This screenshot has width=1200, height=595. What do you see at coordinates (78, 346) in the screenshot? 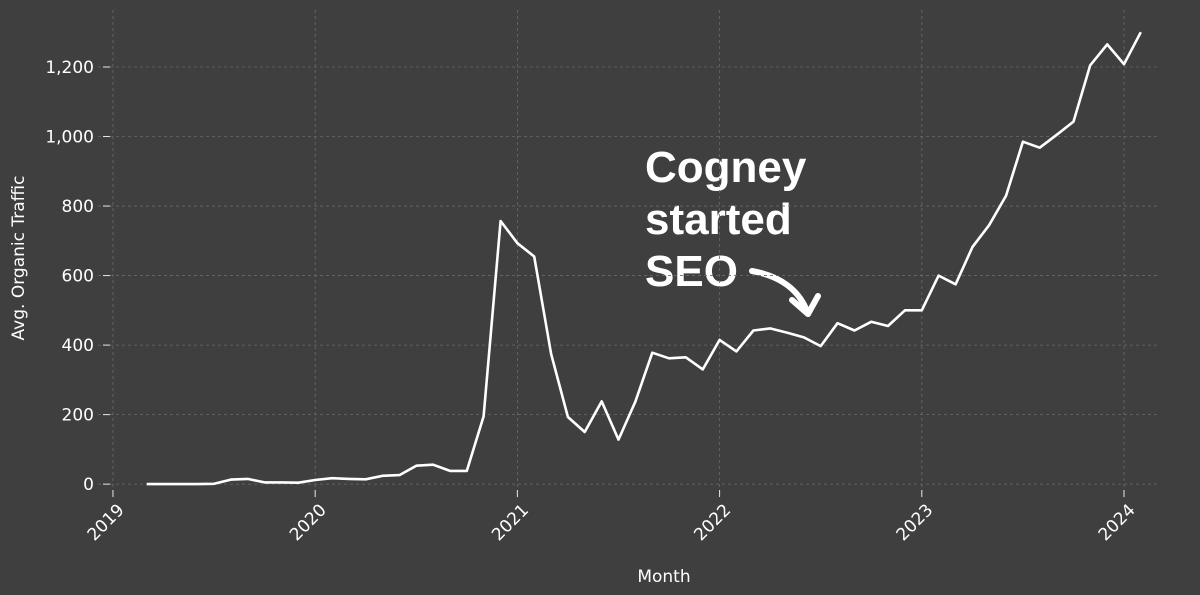
I see `y-tick-label: 400` at bounding box center [78, 346].